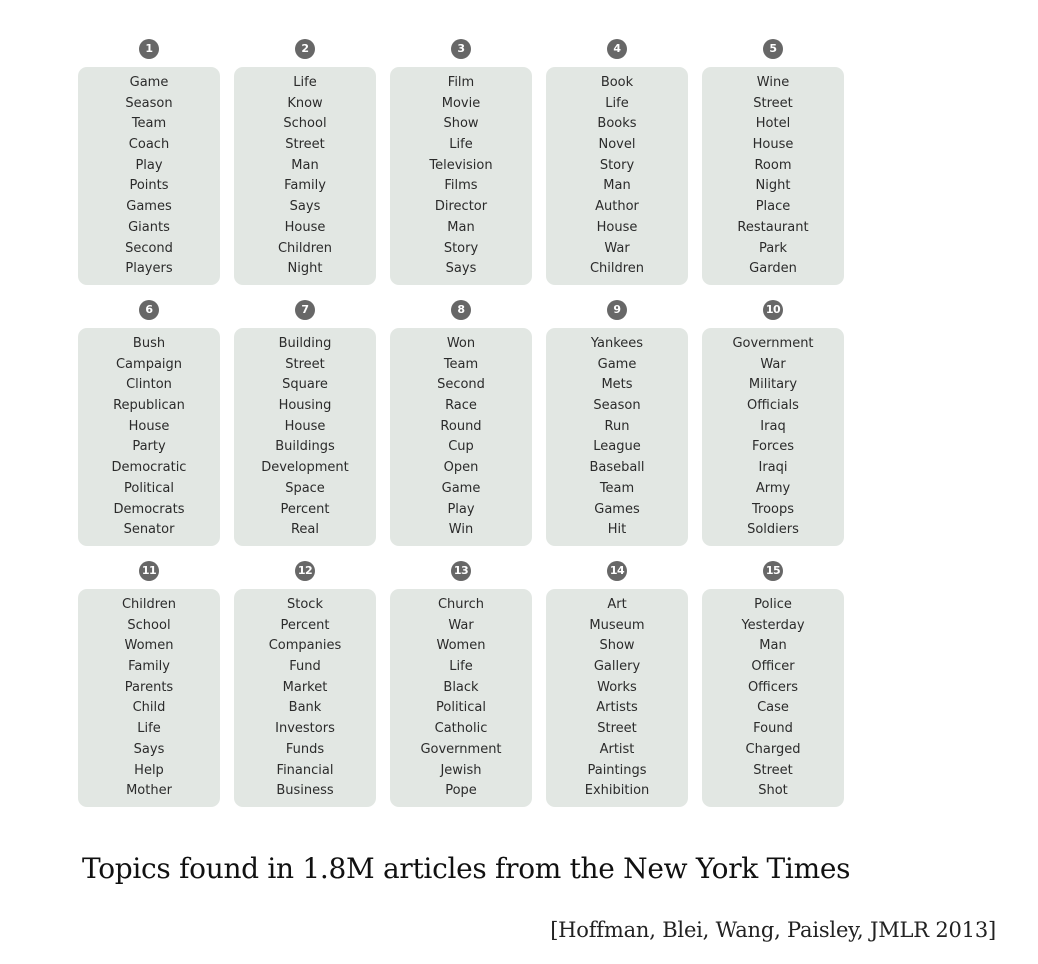 Image resolution: width=1038 pixels, height=964 pixels. Describe the element at coordinates (149, 687) in the screenshot. I see `topic-word: Parents` at that location.